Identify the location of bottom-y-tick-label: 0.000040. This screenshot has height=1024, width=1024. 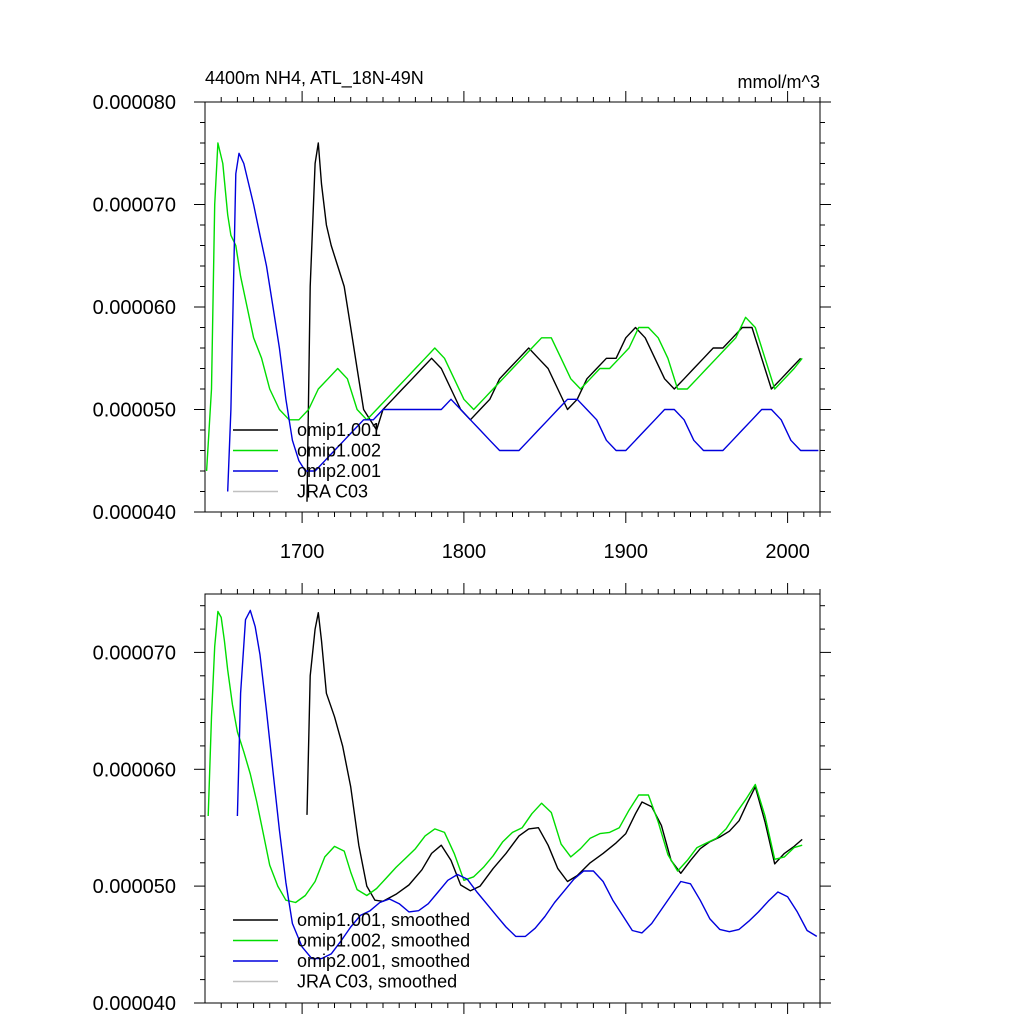
(134, 1004).